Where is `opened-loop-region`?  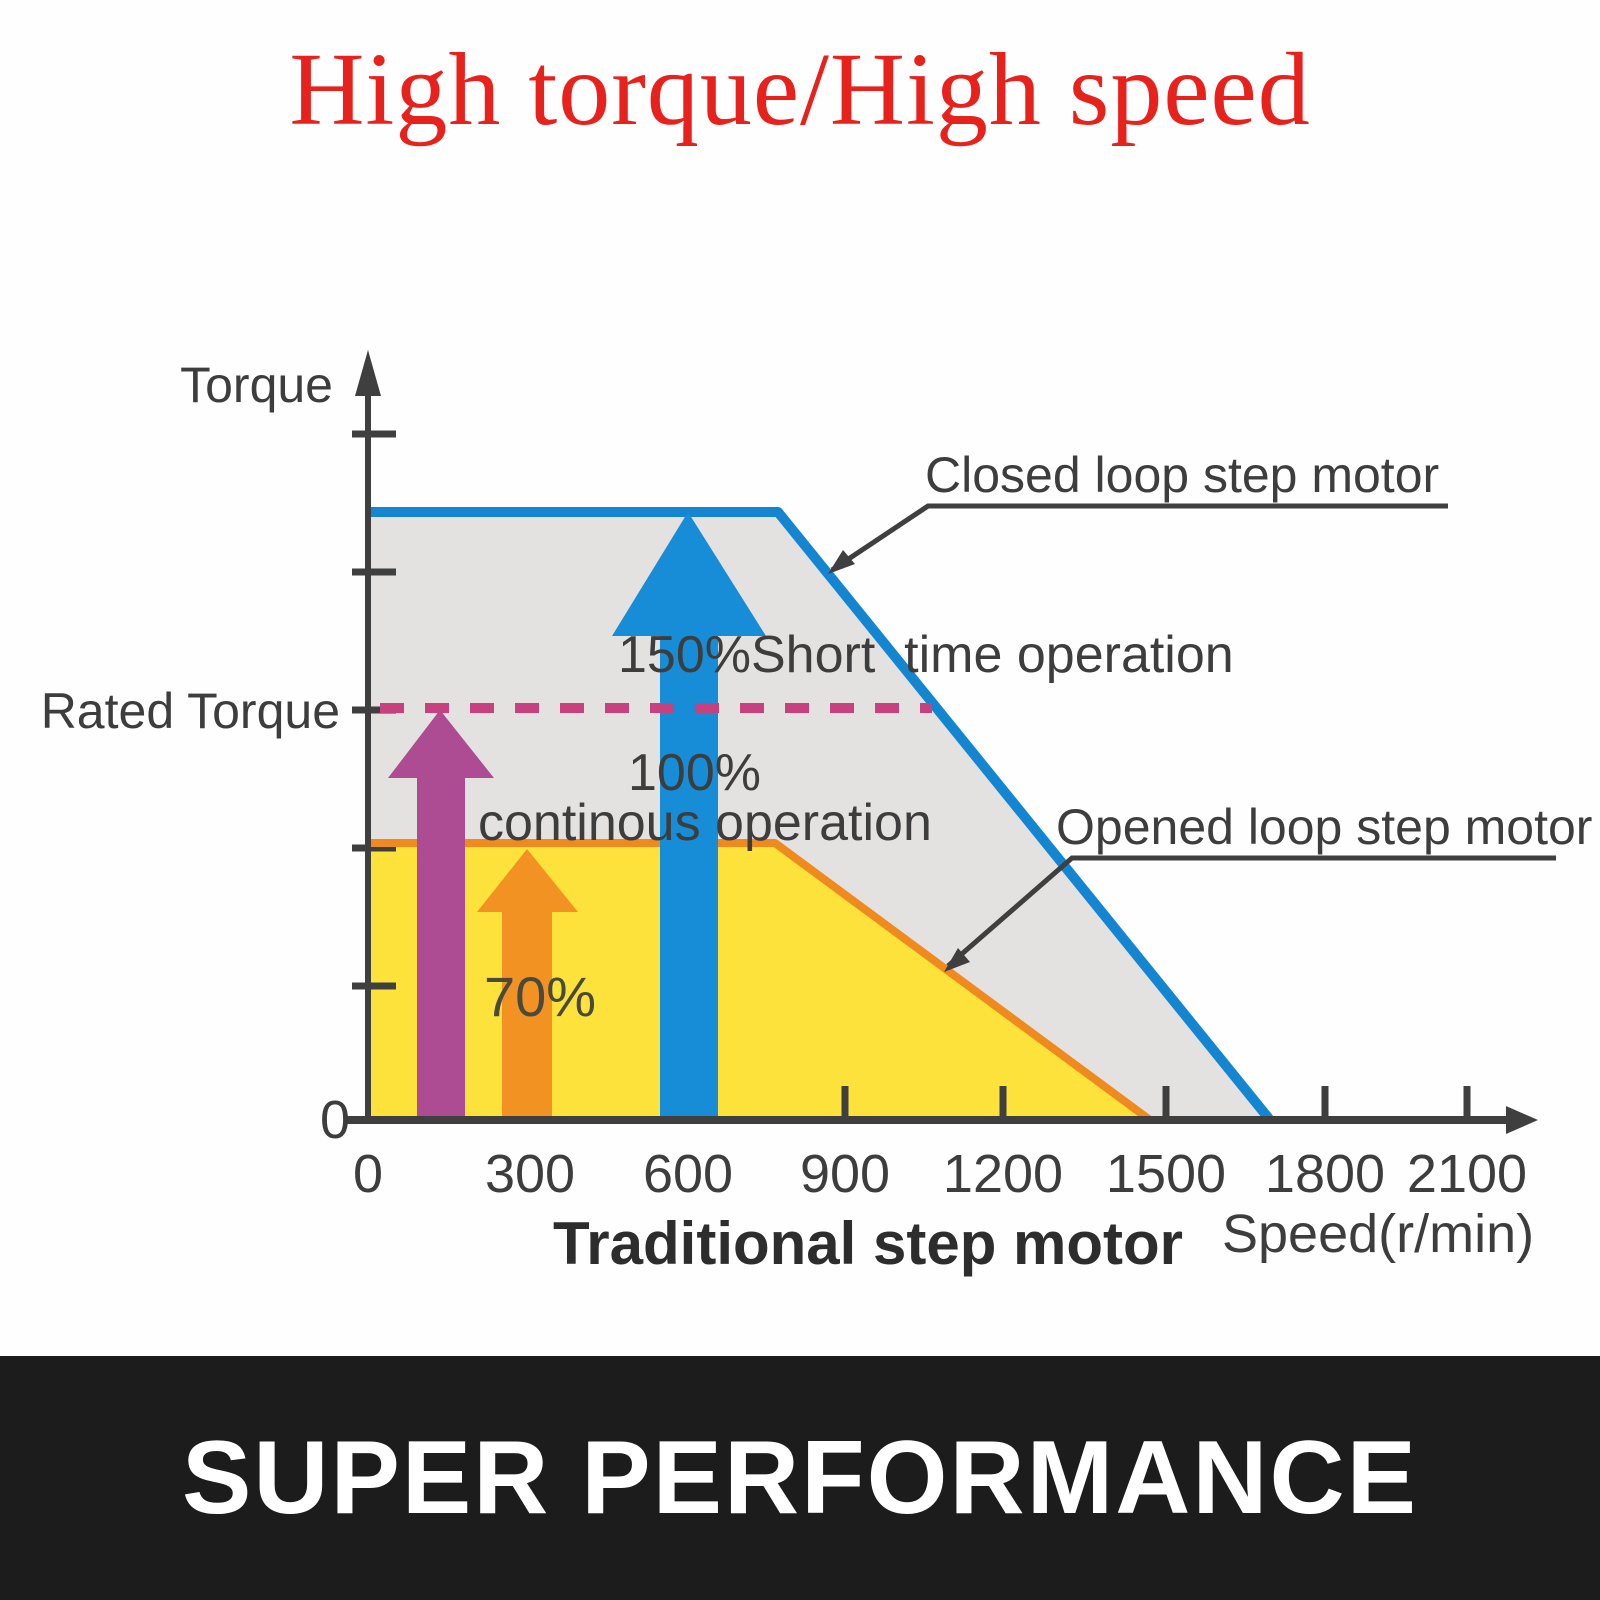
opened-loop-region is located at coordinates (759, 981).